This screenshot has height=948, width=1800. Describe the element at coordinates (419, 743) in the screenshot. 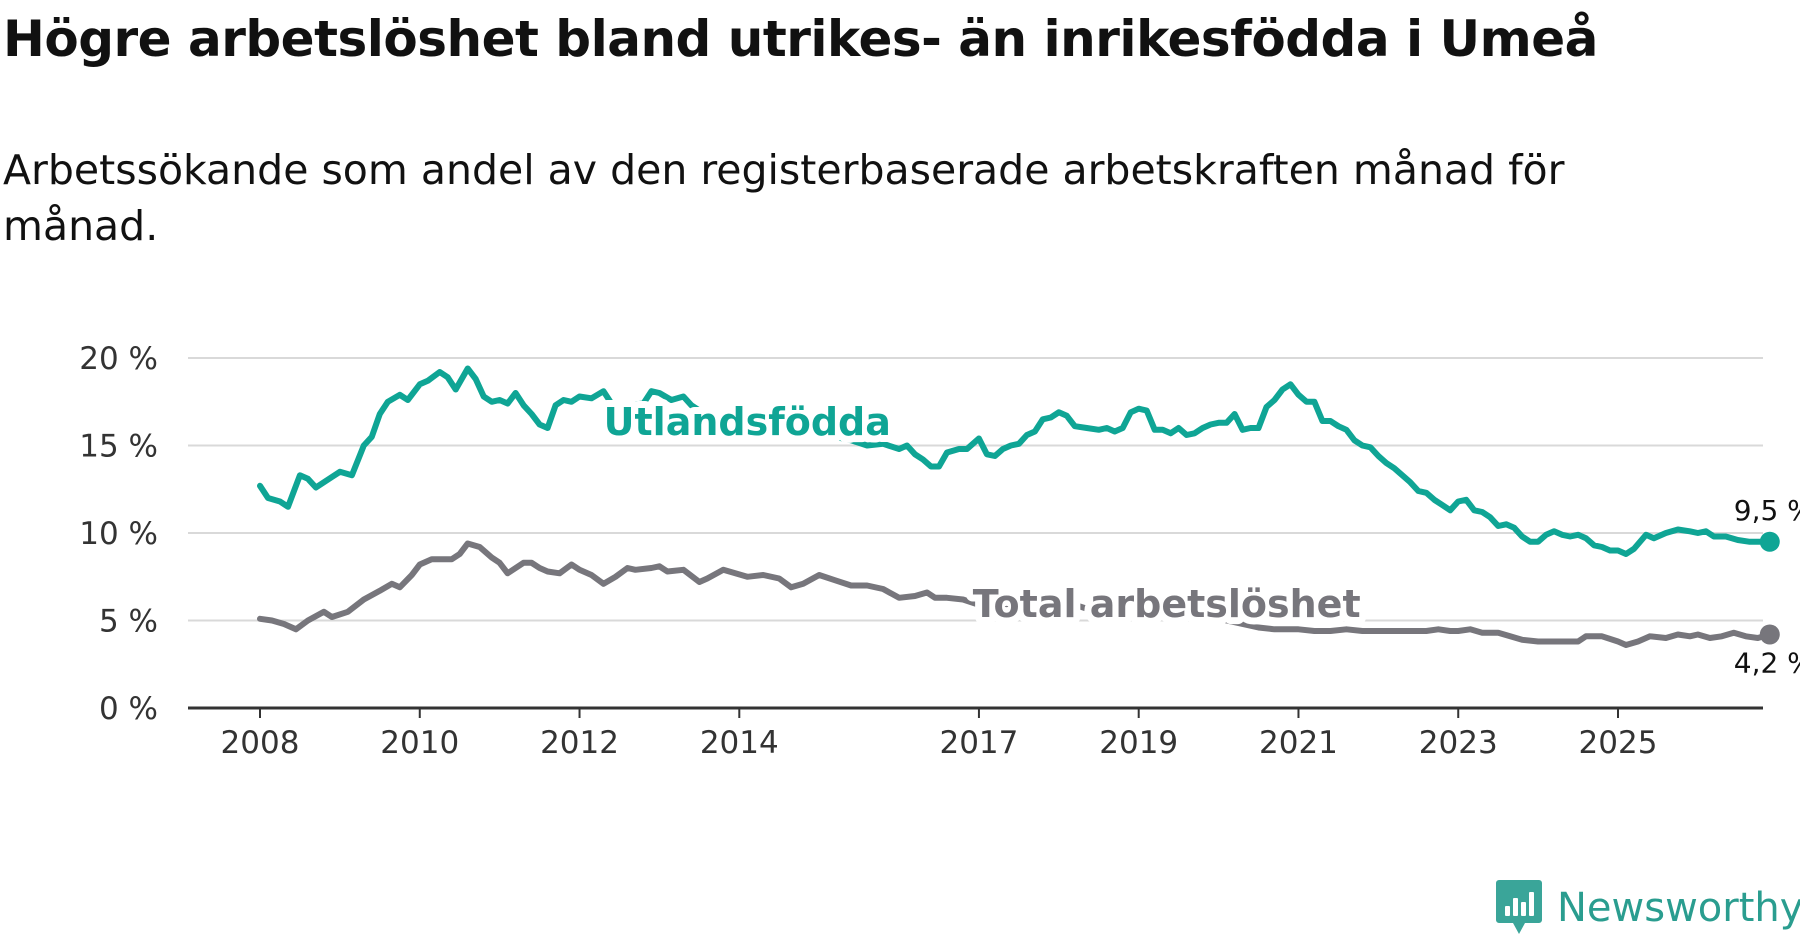

I see `x-tick-label: 2010` at that location.